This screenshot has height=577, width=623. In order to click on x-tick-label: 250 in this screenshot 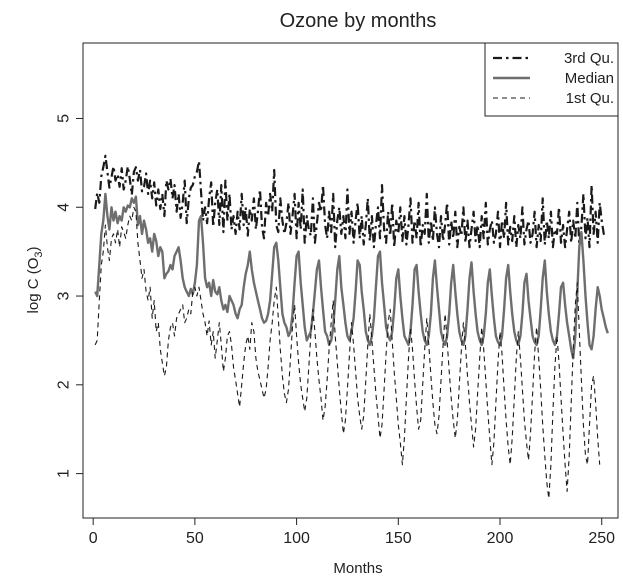, I will do `click(601, 538)`.